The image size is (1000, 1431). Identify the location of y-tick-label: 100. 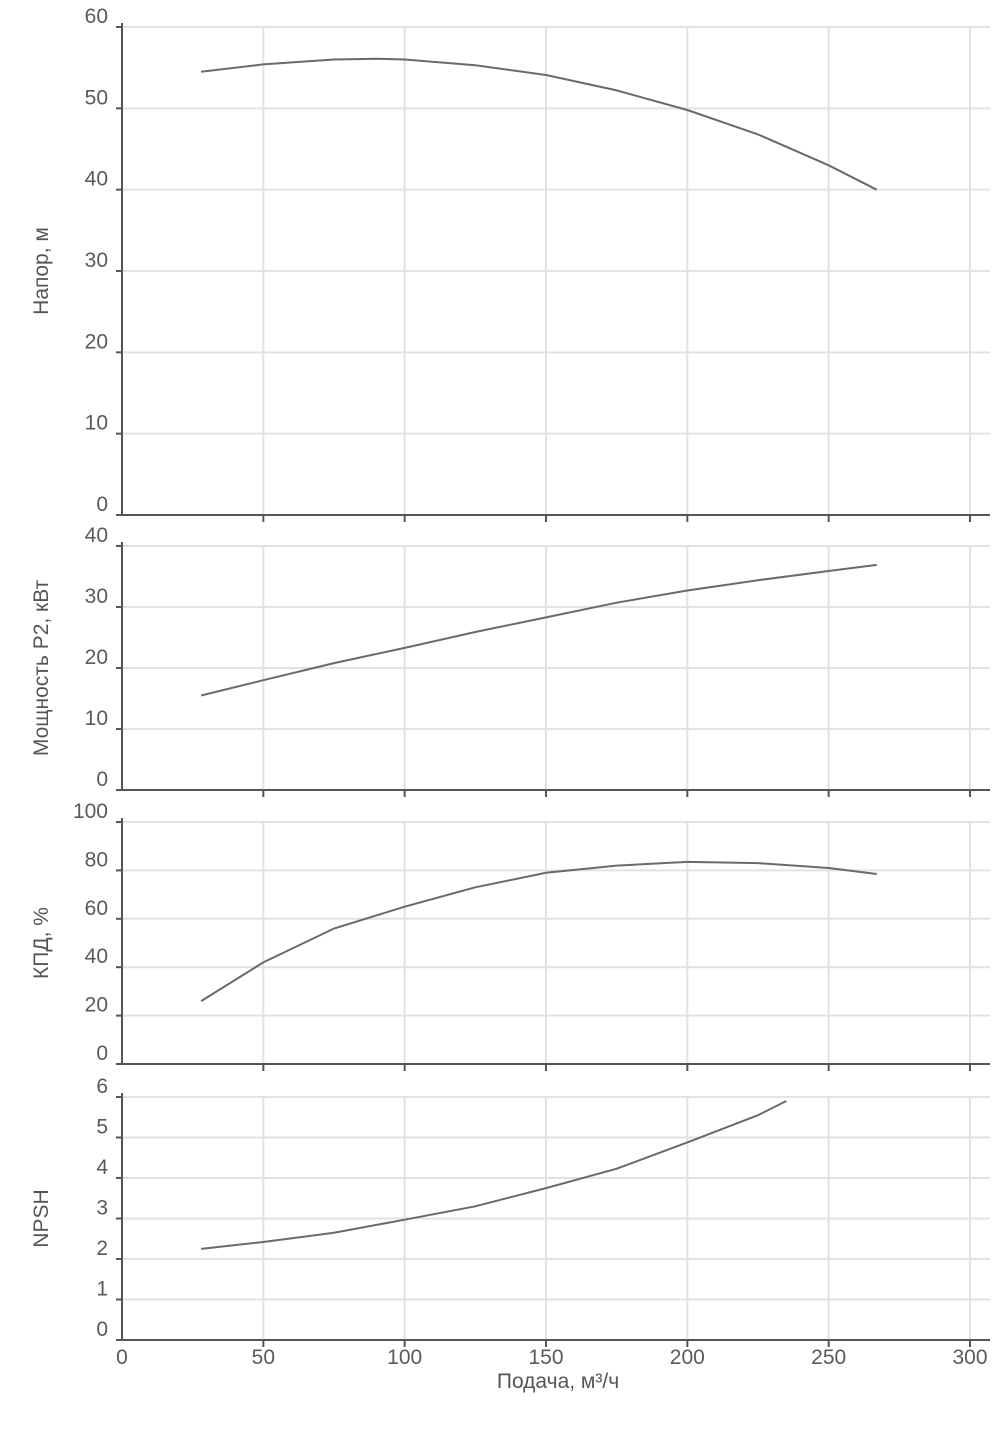
(90, 811).